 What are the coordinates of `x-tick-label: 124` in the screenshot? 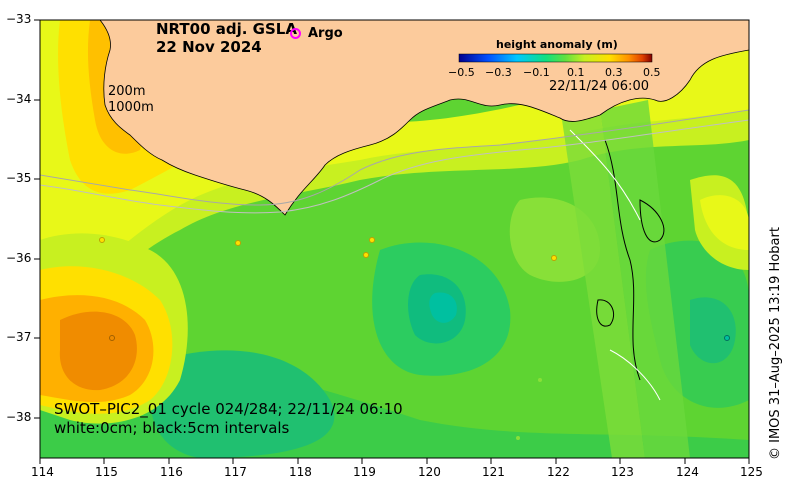 It's located at (687, 472).